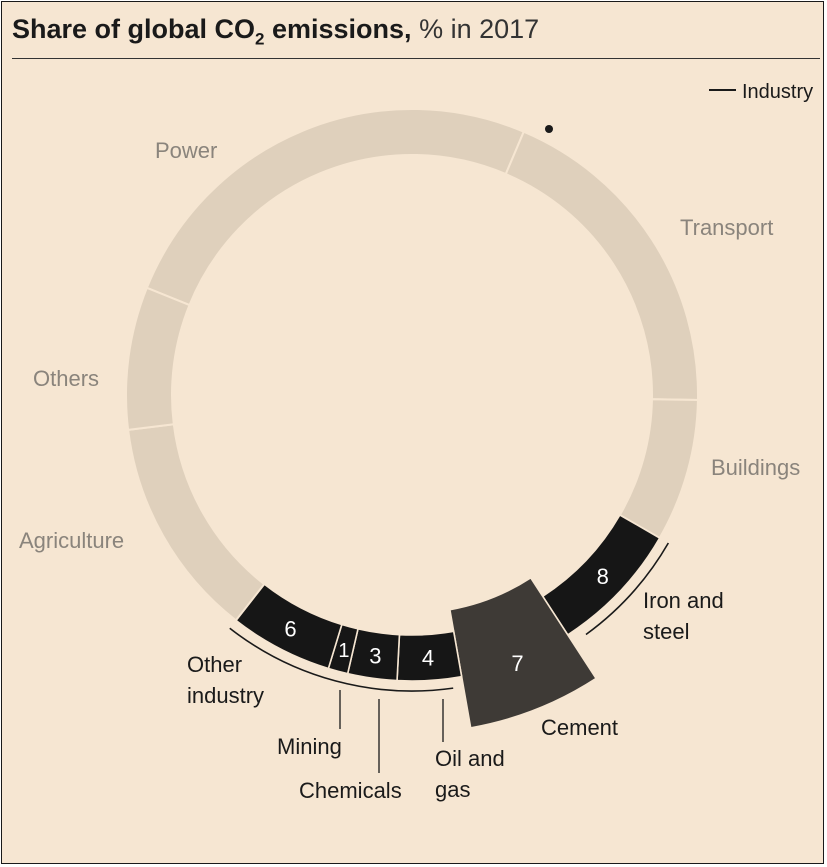 This screenshot has width=827, height=867. What do you see at coordinates (158, 358) in the screenshot?
I see `segment-others` at bounding box center [158, 358].